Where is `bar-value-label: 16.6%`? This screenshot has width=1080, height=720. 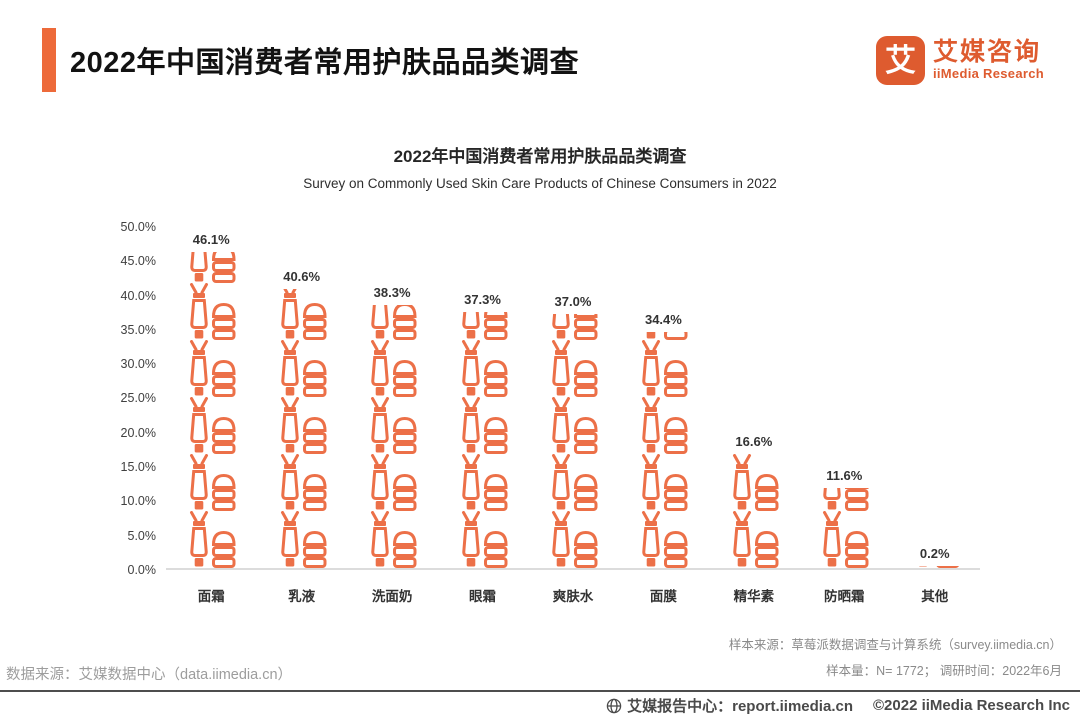
bar-value-label: 16.6% is located at coordinates (754, 441).